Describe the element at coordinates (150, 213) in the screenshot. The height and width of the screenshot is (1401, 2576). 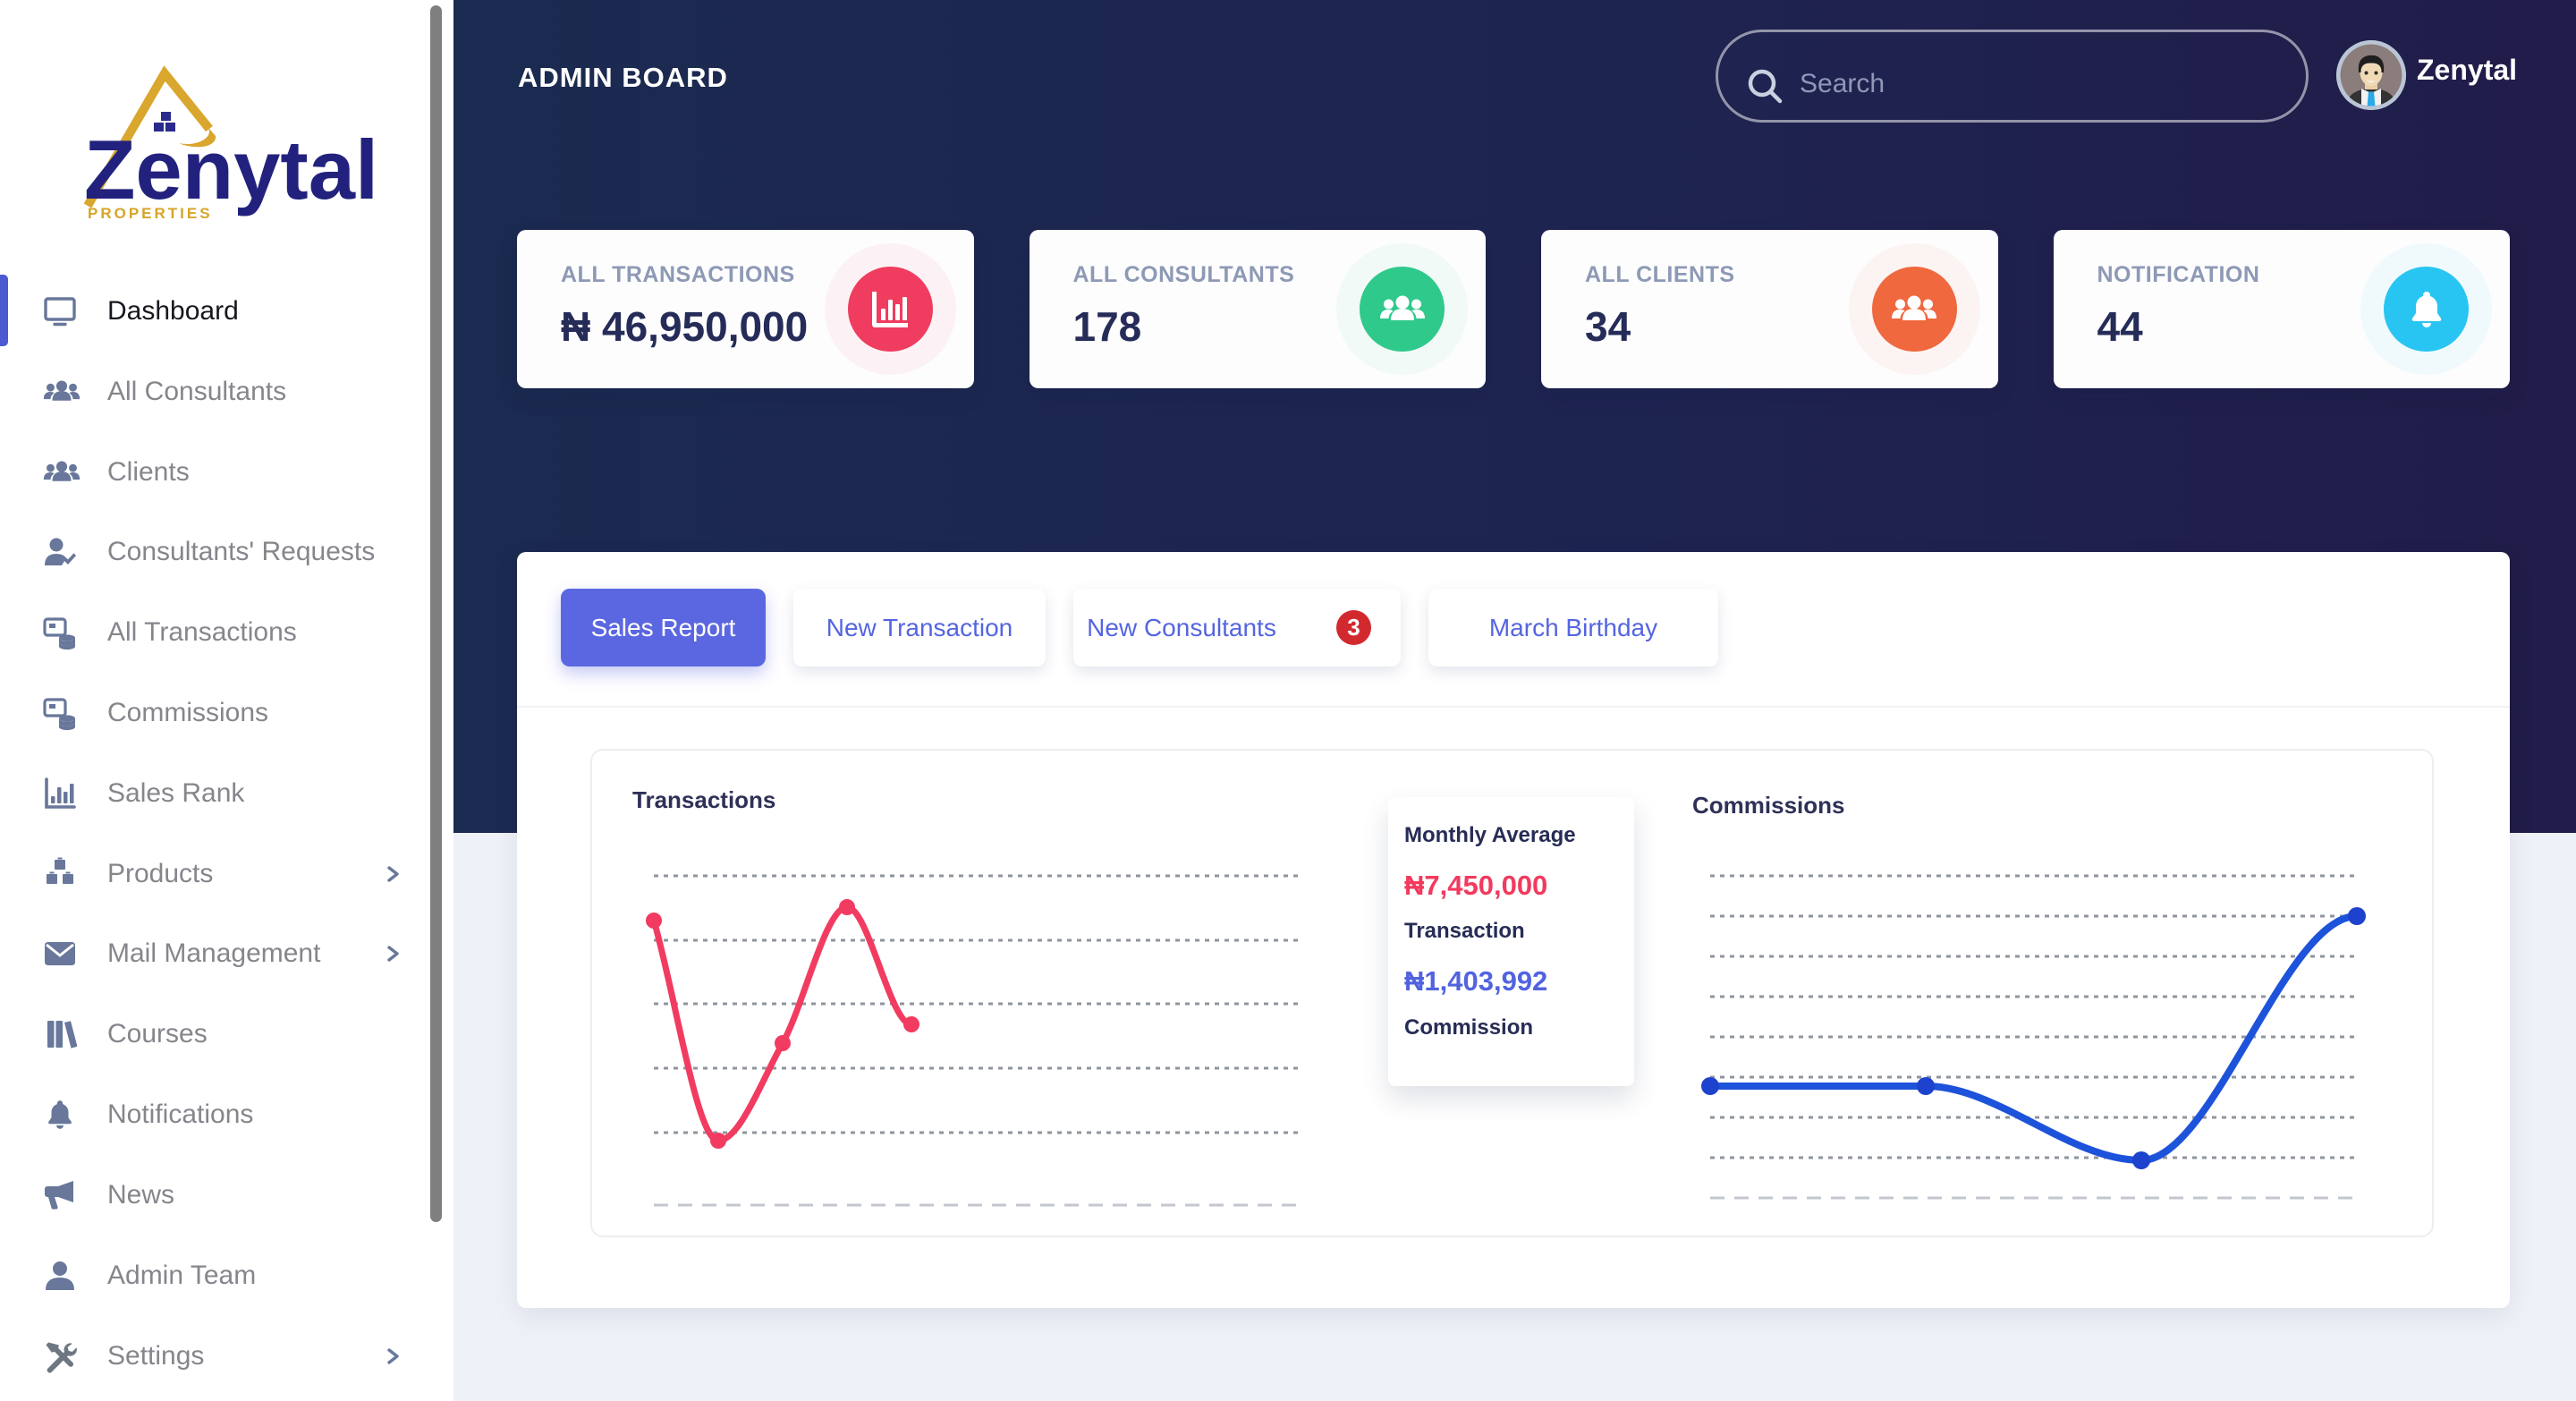
I see `svg-text: PROPERTIES` at that location.